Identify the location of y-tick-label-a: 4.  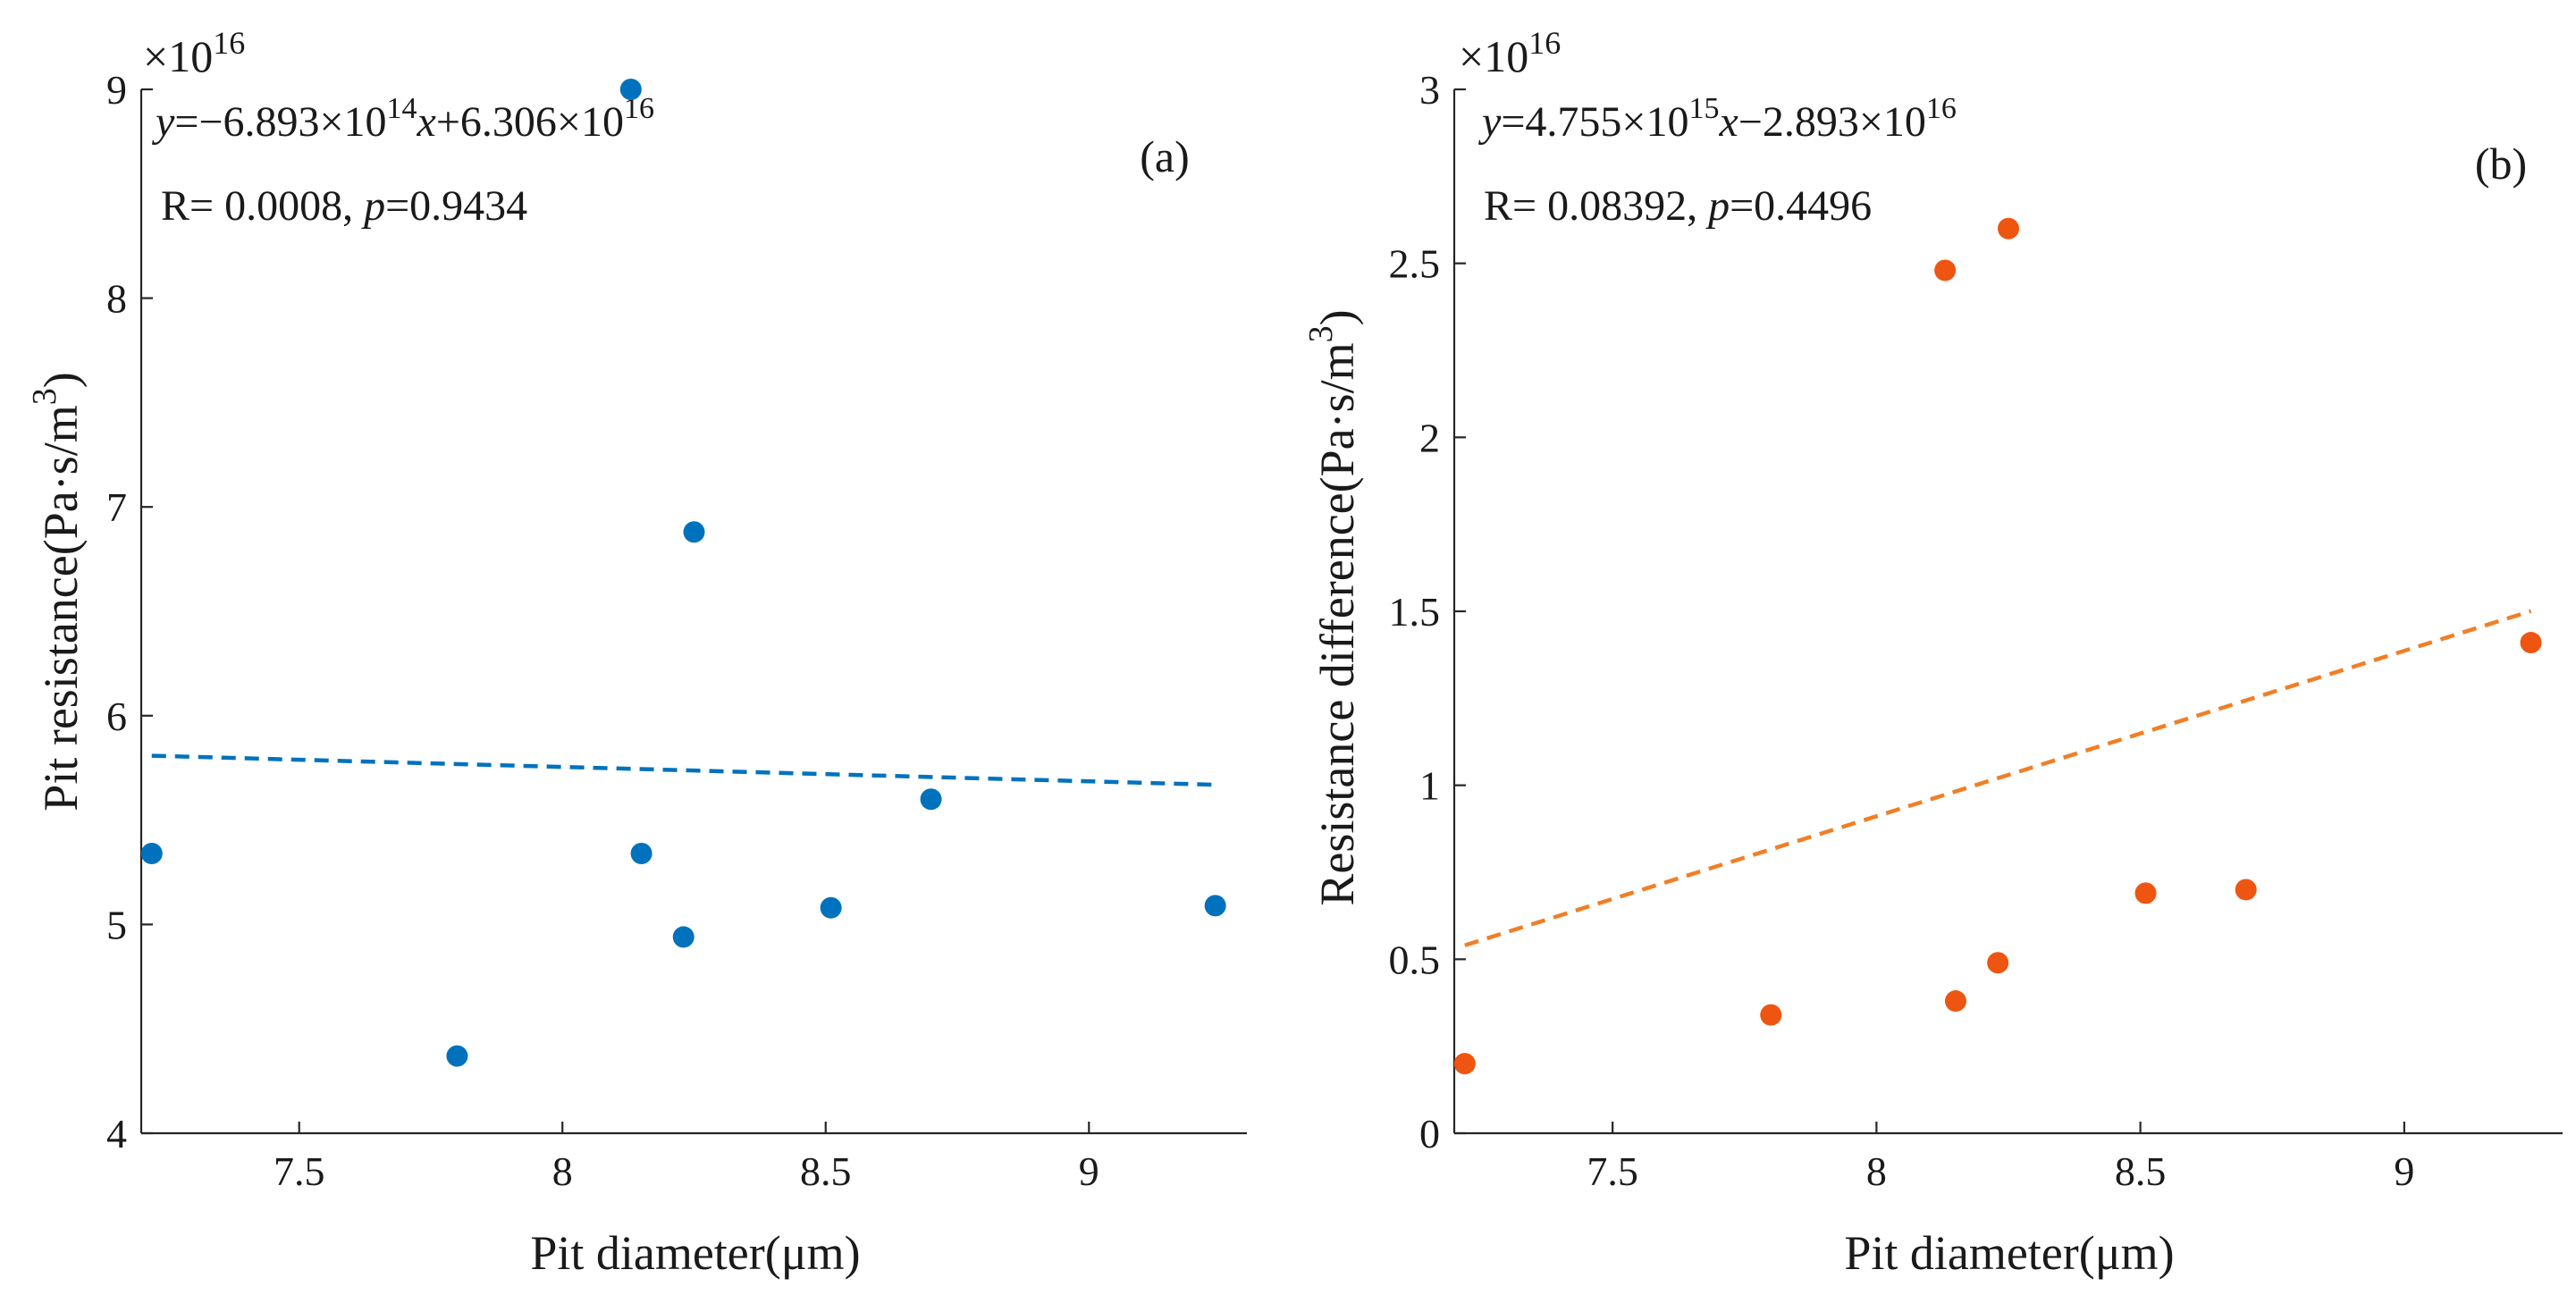
(117, 1133).